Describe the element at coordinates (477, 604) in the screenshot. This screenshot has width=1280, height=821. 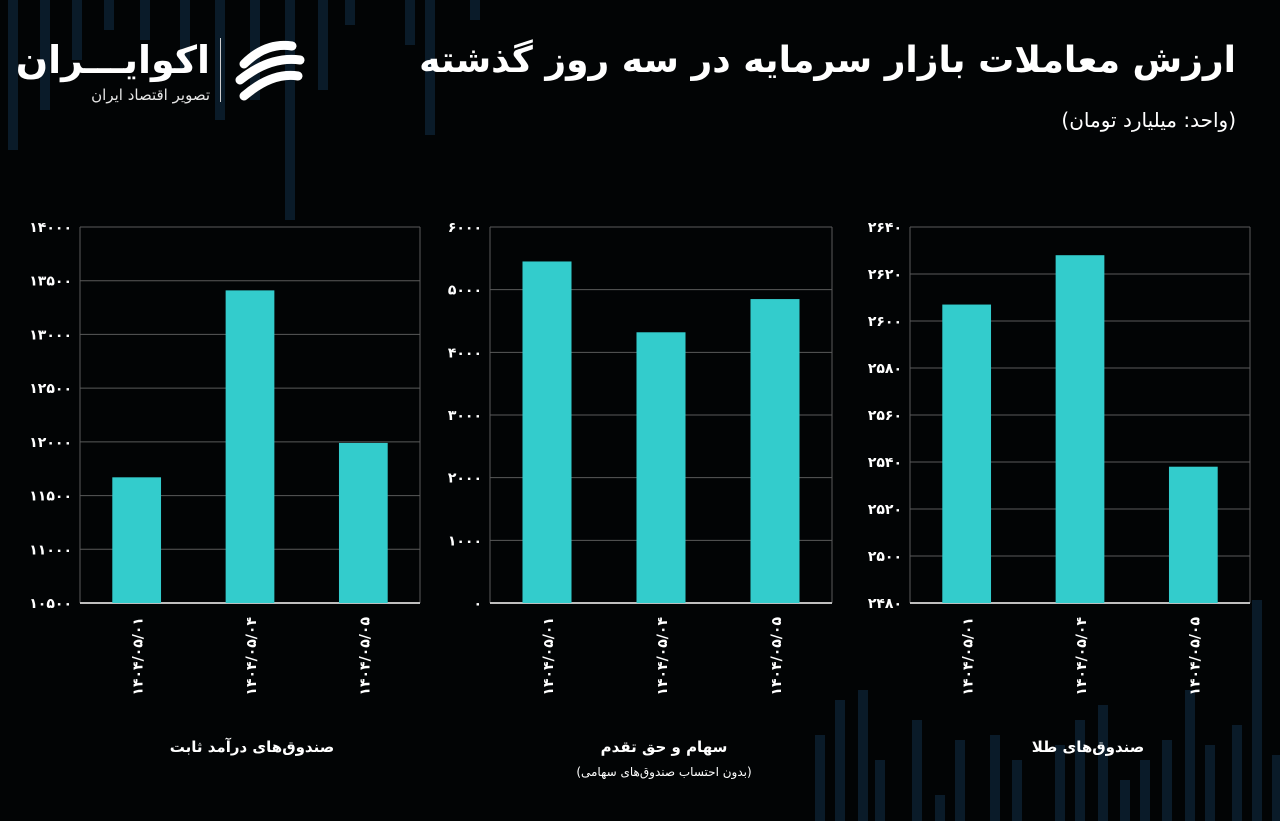
I see `y-tick-label: ۰` at that location.